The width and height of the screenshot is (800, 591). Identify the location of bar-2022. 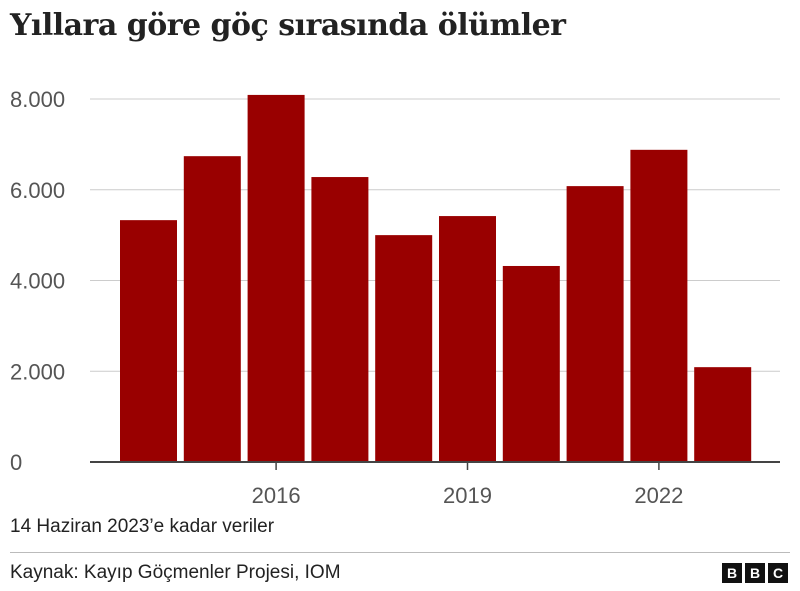
(659, 305).